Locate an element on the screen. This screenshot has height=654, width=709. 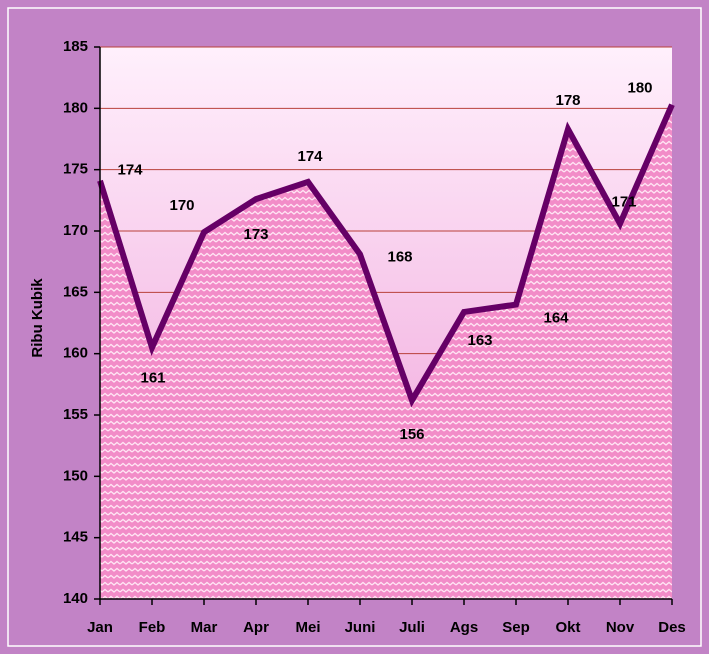
y-tick-label: 140 is located at coordinates (75, 598).